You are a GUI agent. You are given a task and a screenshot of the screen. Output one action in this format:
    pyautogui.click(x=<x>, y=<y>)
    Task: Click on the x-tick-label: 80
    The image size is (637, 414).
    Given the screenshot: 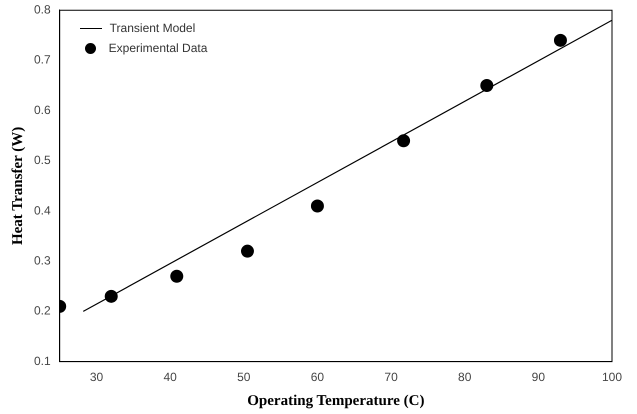 What is the action you would take?
    pyautogui.click(x=465, y=377)
    